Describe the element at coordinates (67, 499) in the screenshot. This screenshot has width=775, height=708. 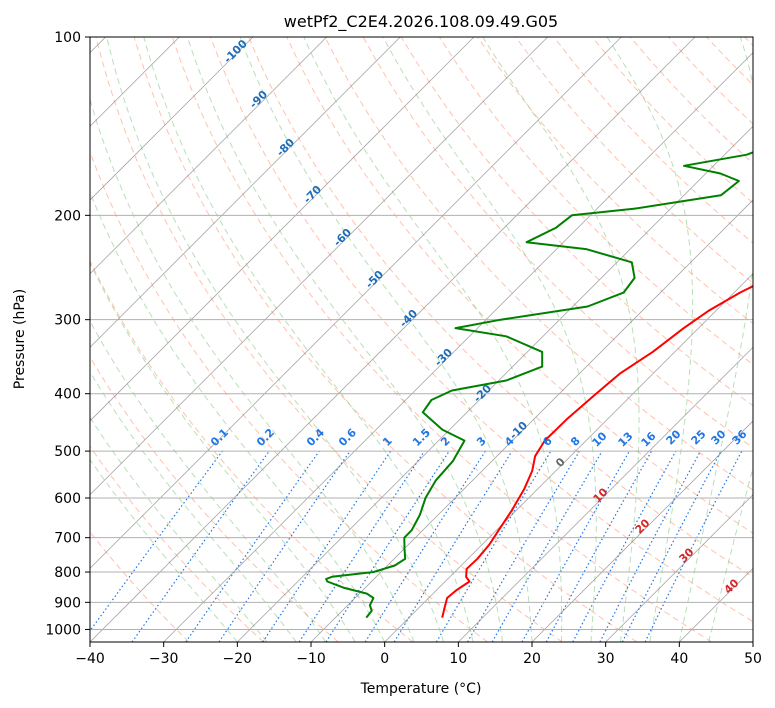
I see `y-tick-label: 600` at that location.